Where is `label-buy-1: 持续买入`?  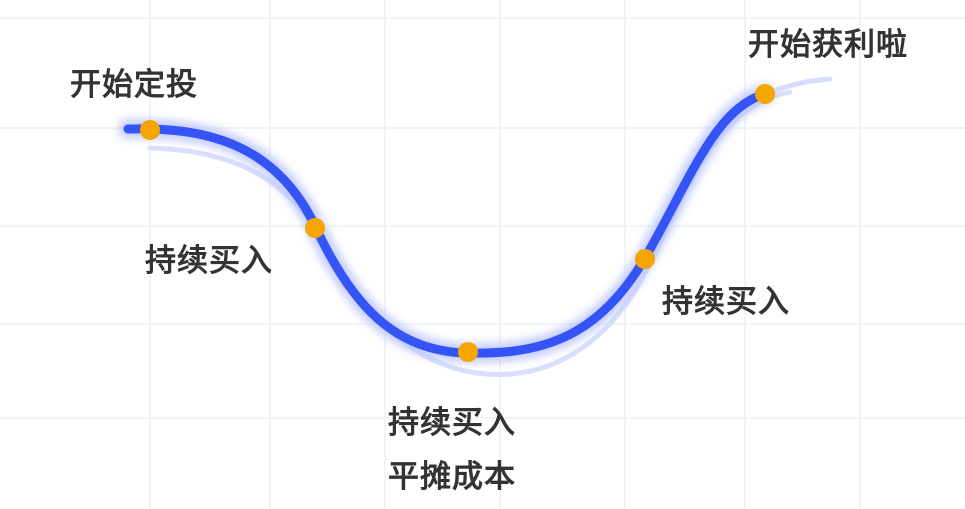 label-buy-1: 持续买入 is located at coordinates (209, 261).